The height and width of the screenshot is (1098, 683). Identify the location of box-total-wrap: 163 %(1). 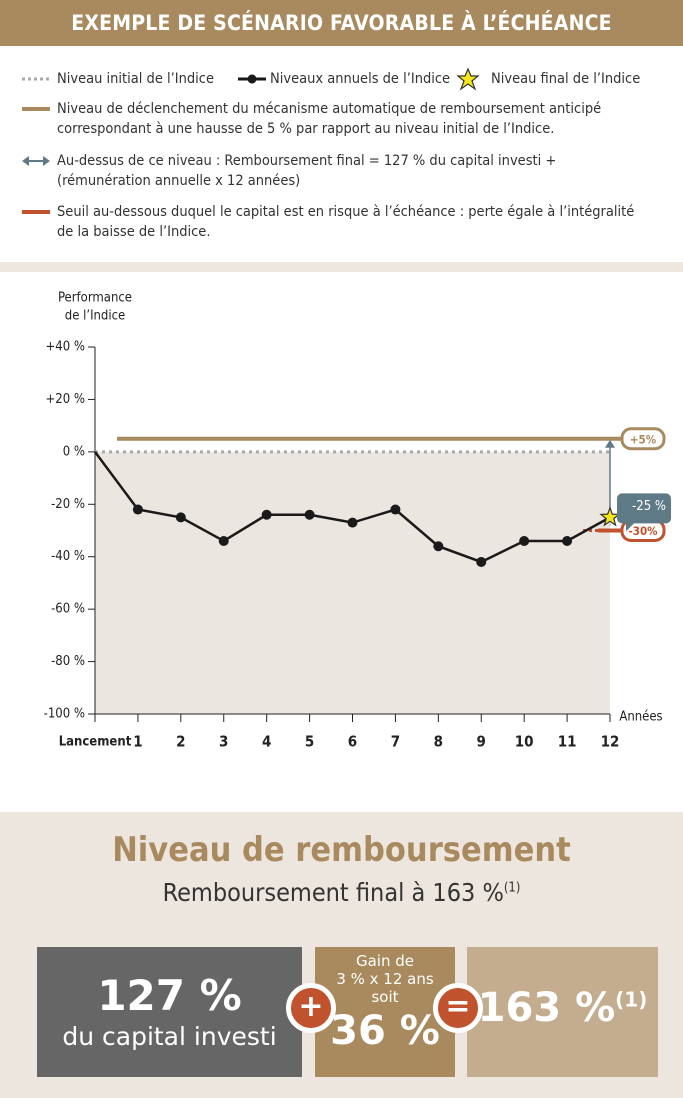
(562, 1008).